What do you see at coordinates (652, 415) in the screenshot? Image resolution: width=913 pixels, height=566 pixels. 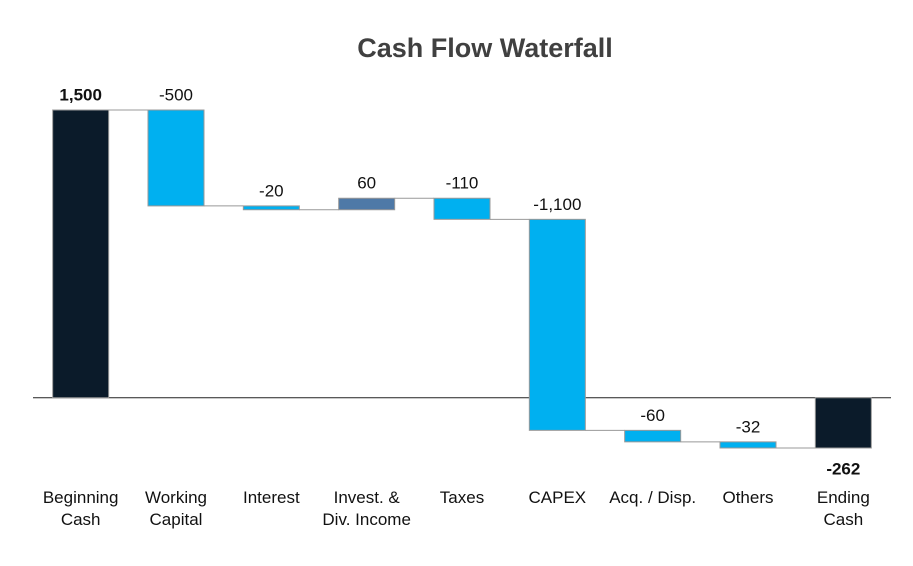 I see `data-label: -60` at bounding box center [652, 415].